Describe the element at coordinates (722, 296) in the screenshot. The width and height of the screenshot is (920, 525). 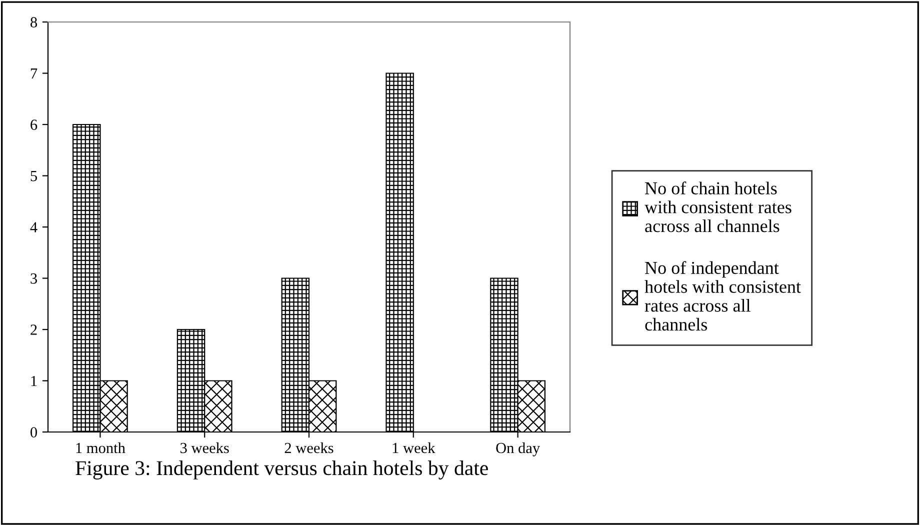
I see `legend-label: No of independant hotels with consistent rates across all channels` at that location.